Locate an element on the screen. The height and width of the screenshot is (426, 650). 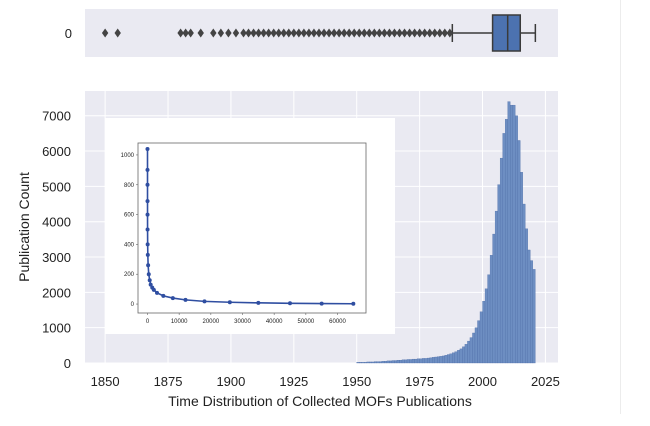
inset-y-tick-label: 200 is located at coordinates (129, 275).